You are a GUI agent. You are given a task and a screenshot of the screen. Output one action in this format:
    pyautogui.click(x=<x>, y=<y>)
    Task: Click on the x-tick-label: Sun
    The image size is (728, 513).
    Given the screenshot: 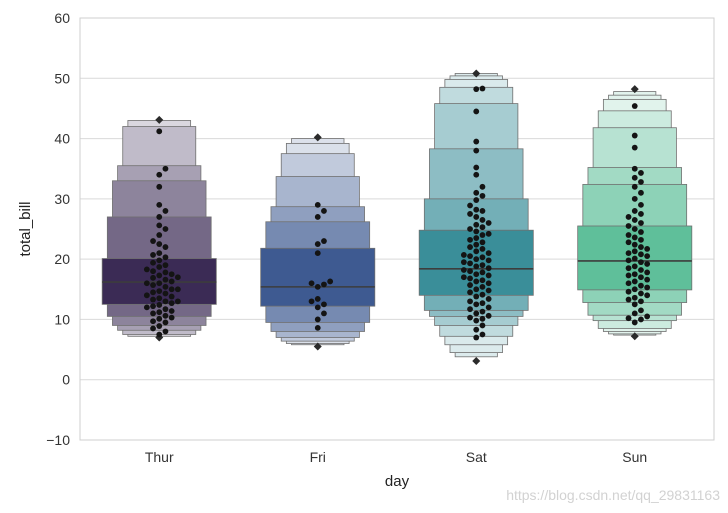 What is the action you would take?
    pyautogui.click(x=634, y=457)
    